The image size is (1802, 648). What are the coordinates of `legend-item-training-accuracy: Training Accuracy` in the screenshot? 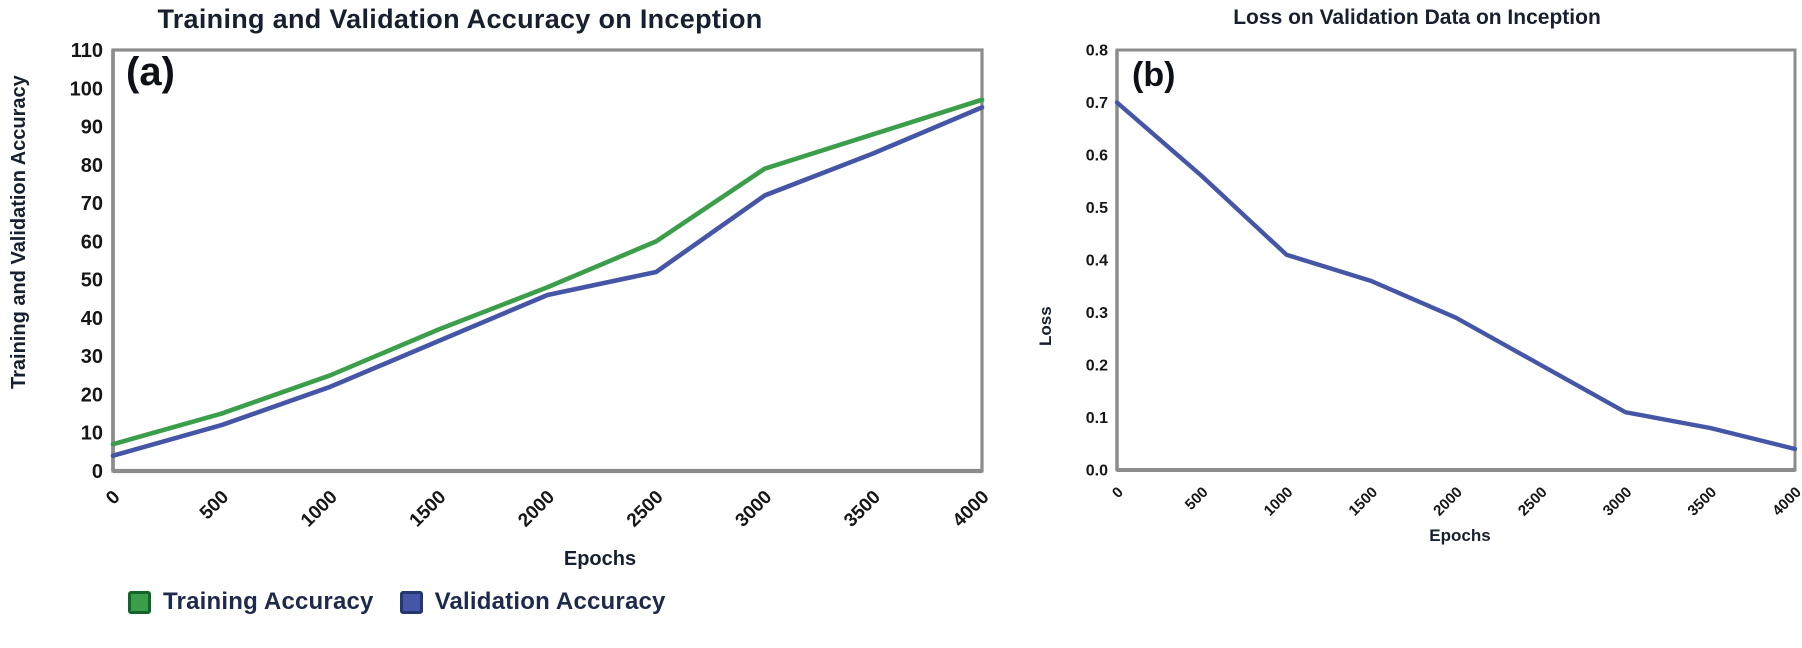 It's located at (251, 602).